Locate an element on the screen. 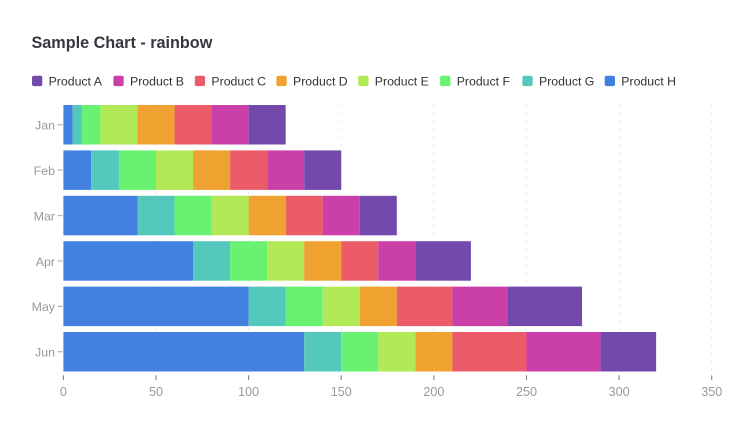 The height and width of the screenshot is (444, 746). svg-text: 300 is located at coordinates (619, 392).